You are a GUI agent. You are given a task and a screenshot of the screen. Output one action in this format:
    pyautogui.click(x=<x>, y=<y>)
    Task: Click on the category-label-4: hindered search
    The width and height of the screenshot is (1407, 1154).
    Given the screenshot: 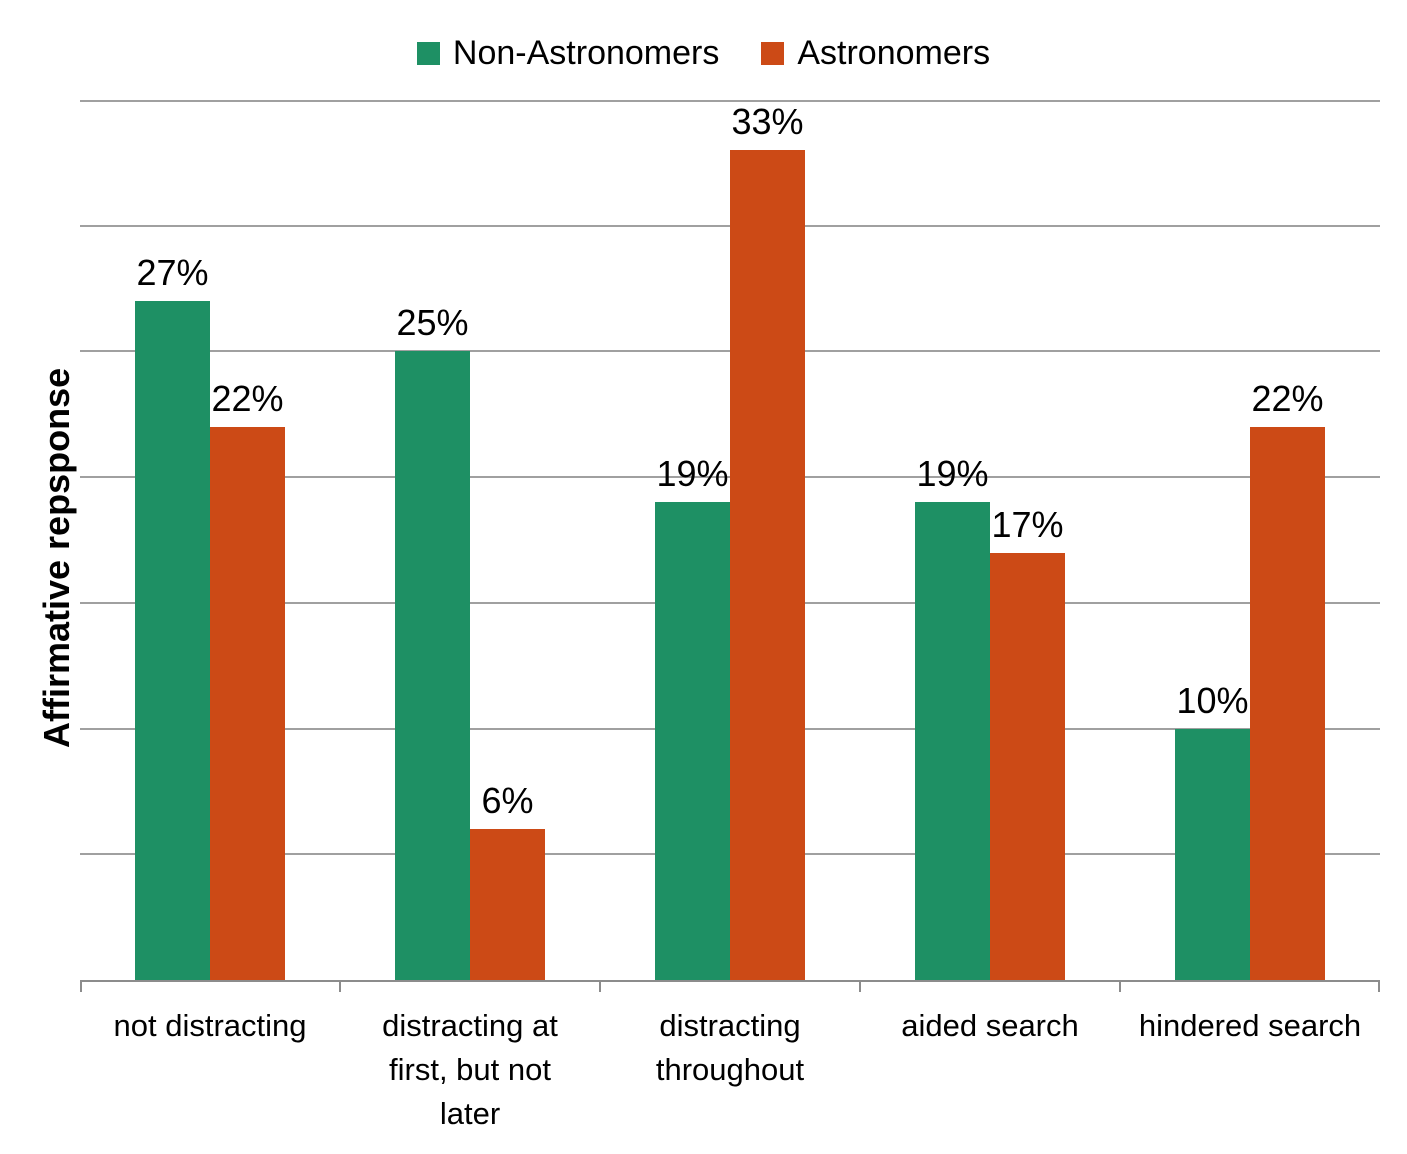 What is the action you would take?
    pyautogui.click(x=1250, y=1070)
    